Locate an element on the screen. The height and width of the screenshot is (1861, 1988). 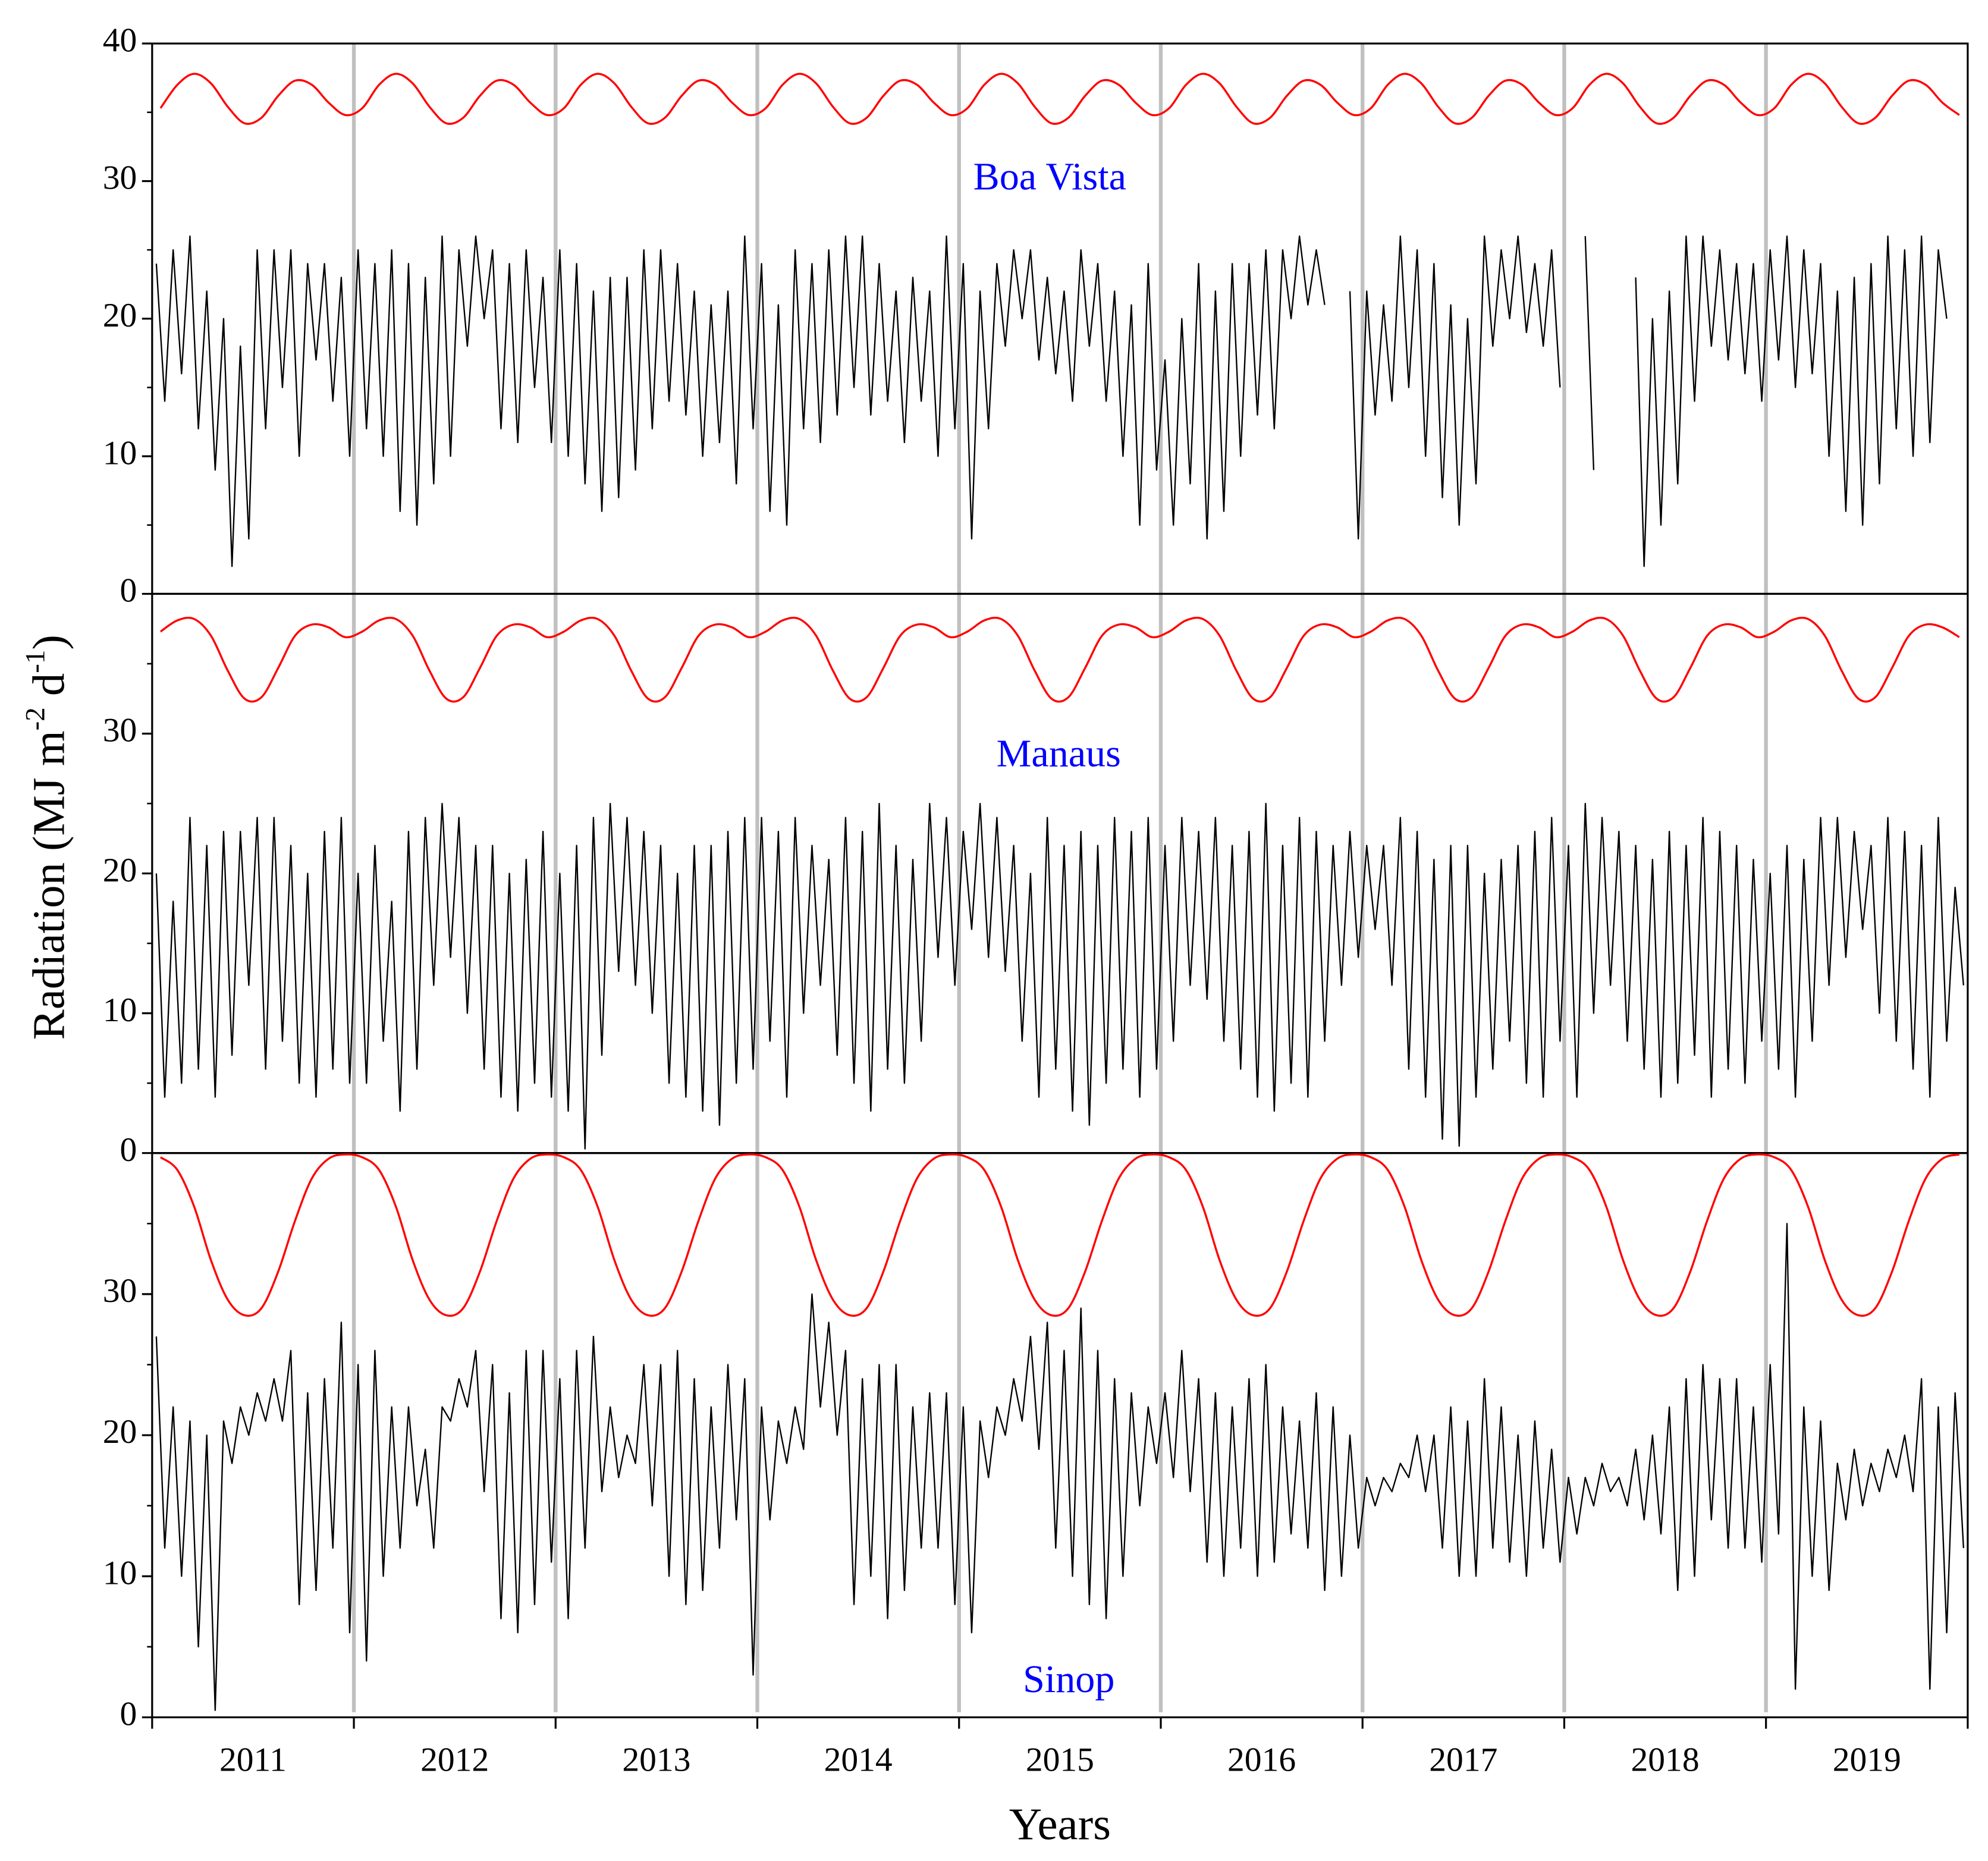
station-label: Sinop is located at coordinates (1068, 1679).